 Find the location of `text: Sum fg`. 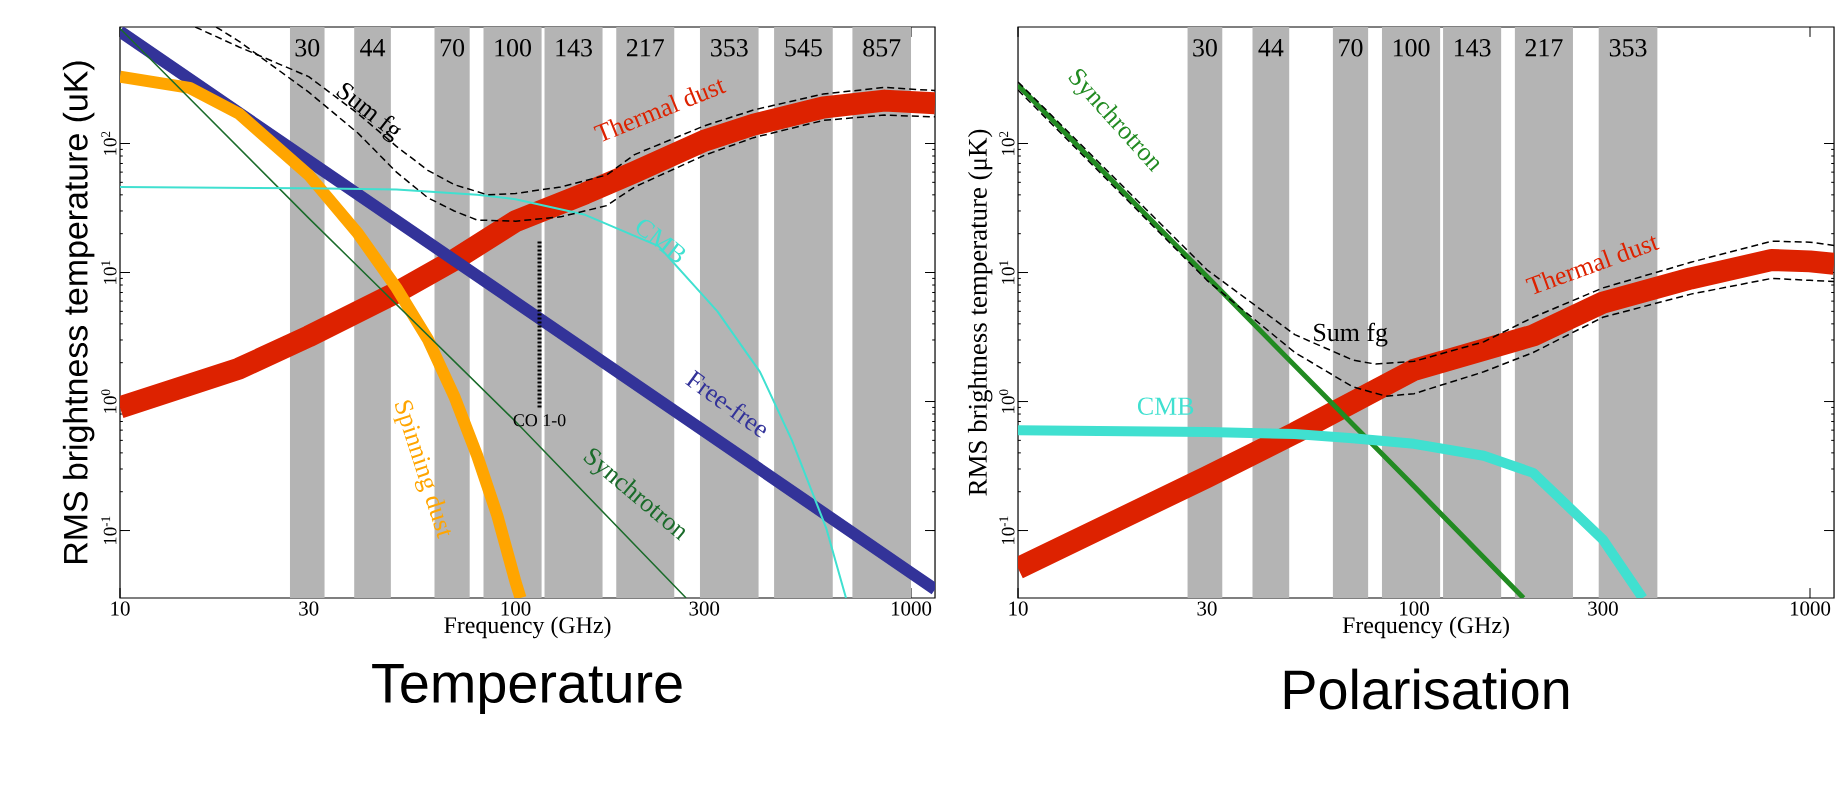

text: Sum fg is located at coordinates (369, 112).